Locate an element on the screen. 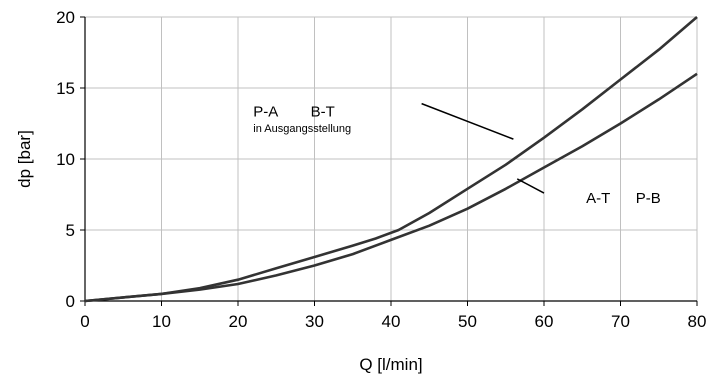  x-tick-label-6: 60 is located at coordinates (544, 321).